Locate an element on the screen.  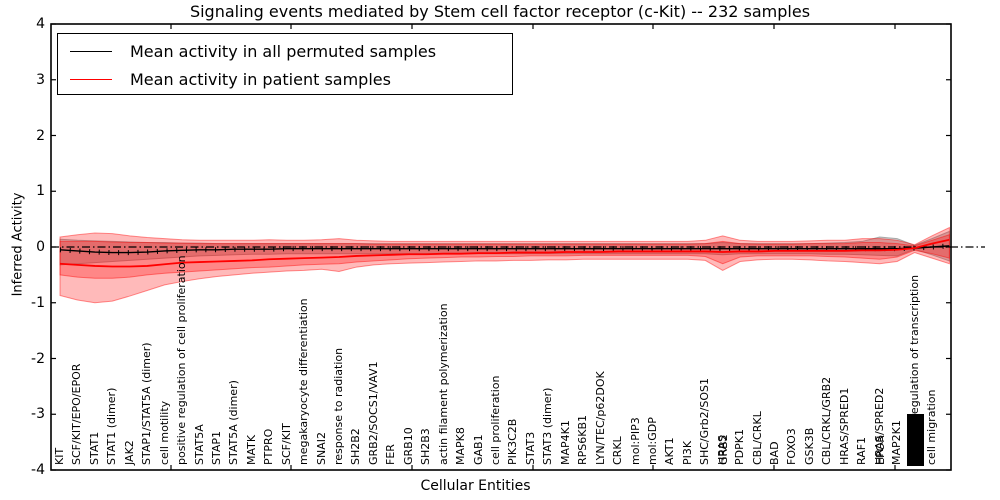
x-tick-label: AKT1 is located at coordinates (670, 451).